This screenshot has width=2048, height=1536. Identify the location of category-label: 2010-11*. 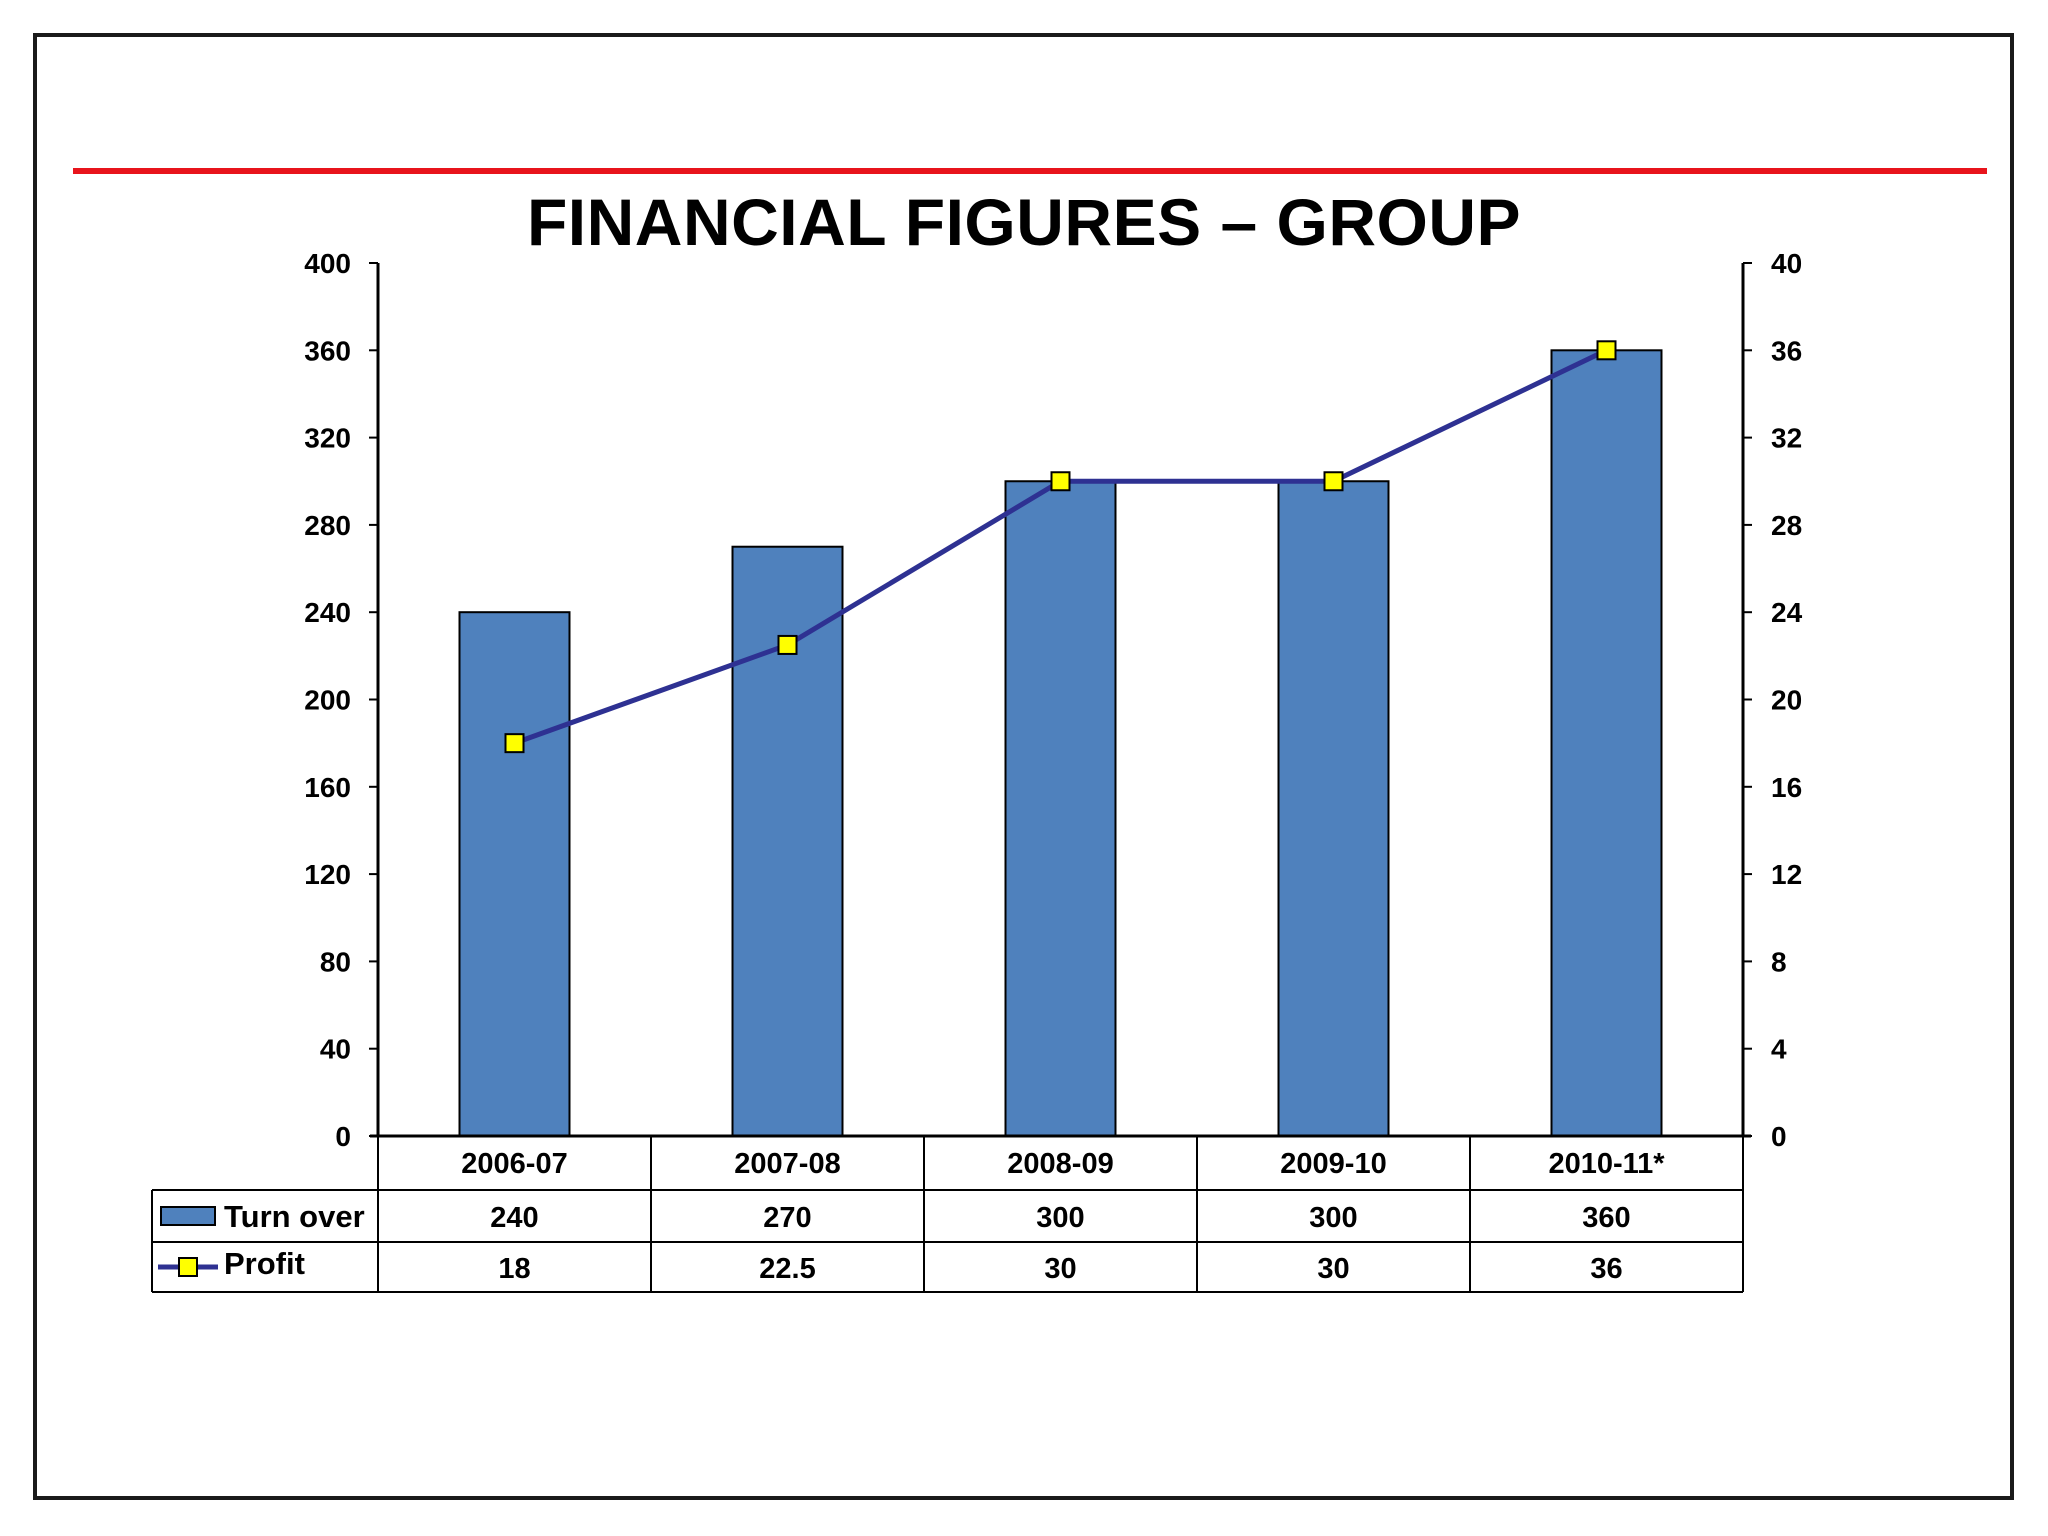
(1606, 1164).